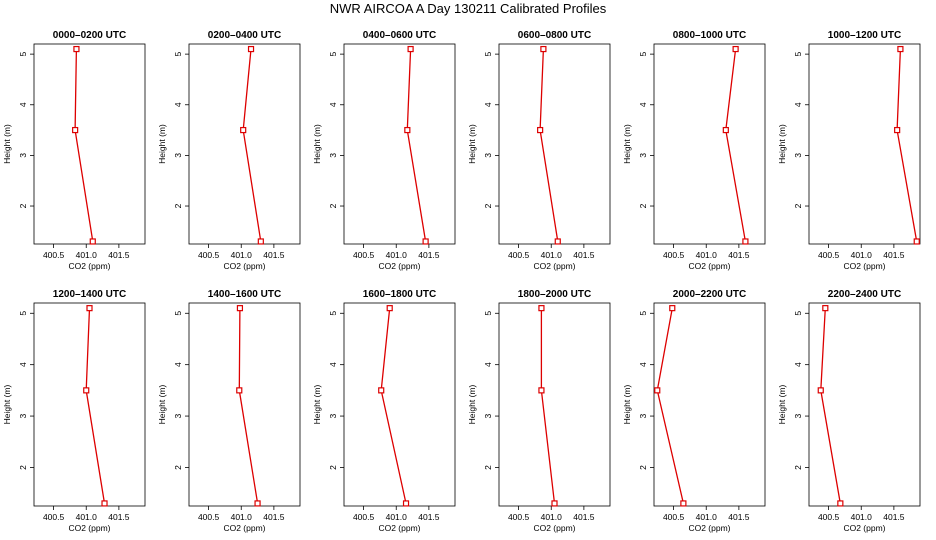 The height and width of the screenshot is (540, 936). What do you see at coordinates (89, 35) in the screenshot?
I see `panel-title: 0000–0200 UTC` at bounding box center [89, 35].